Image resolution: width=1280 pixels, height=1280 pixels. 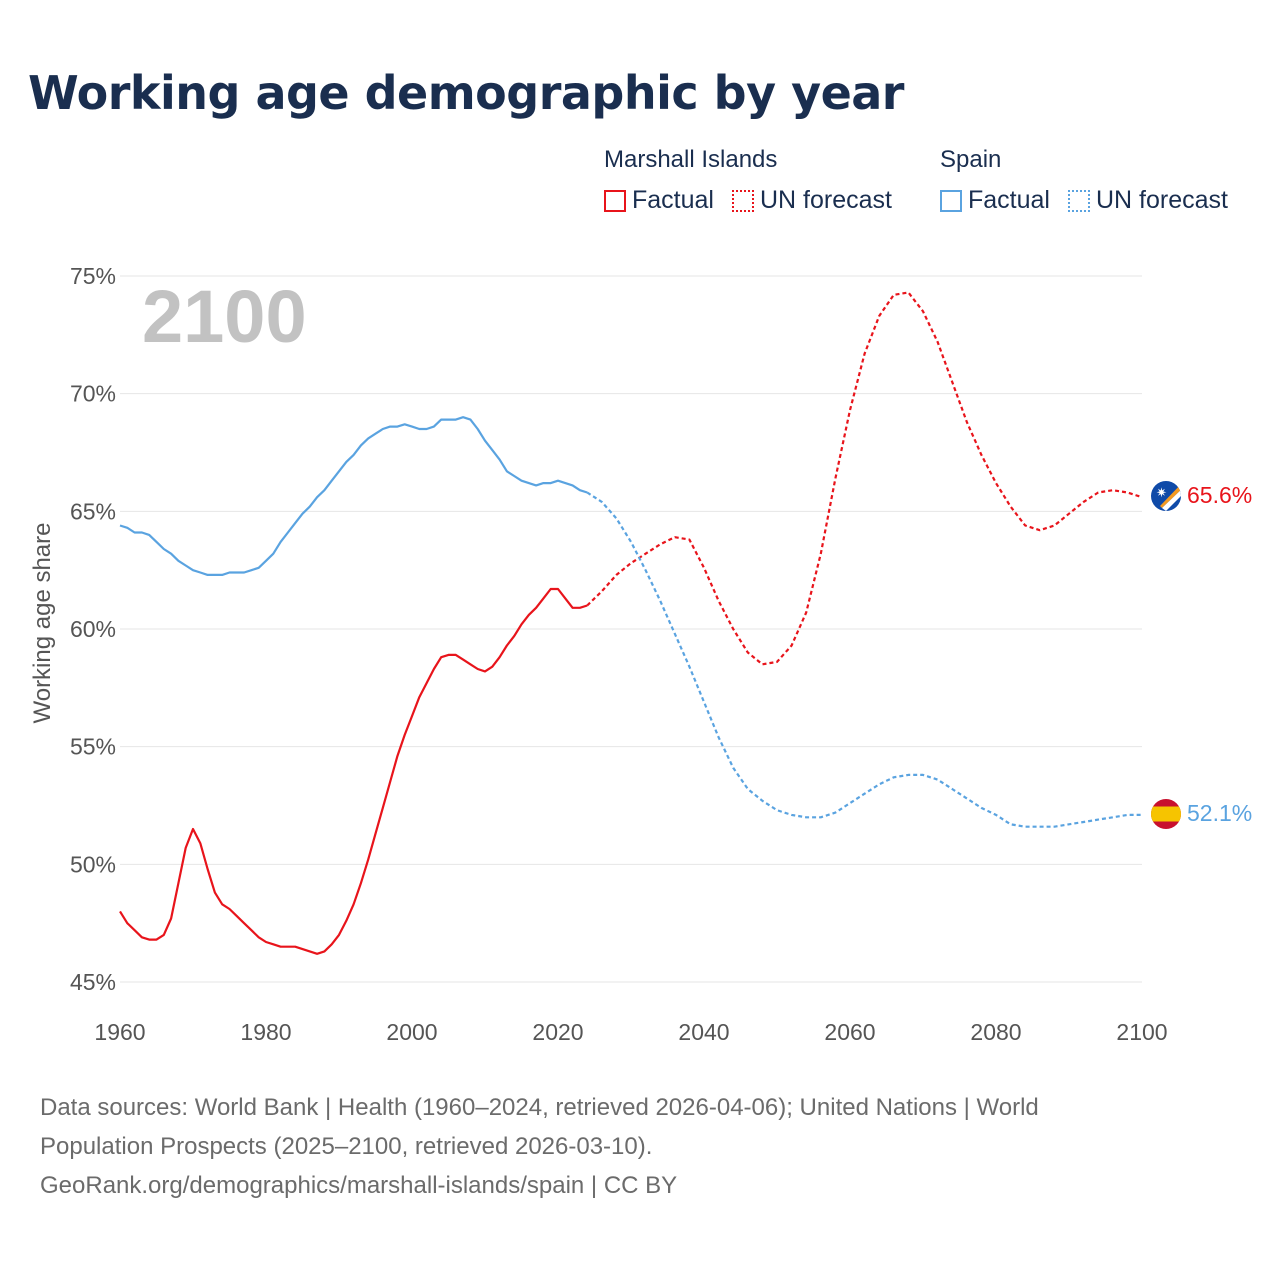 I want to click on end-label-spain: 52.1%, so click(x=1219, y=813).